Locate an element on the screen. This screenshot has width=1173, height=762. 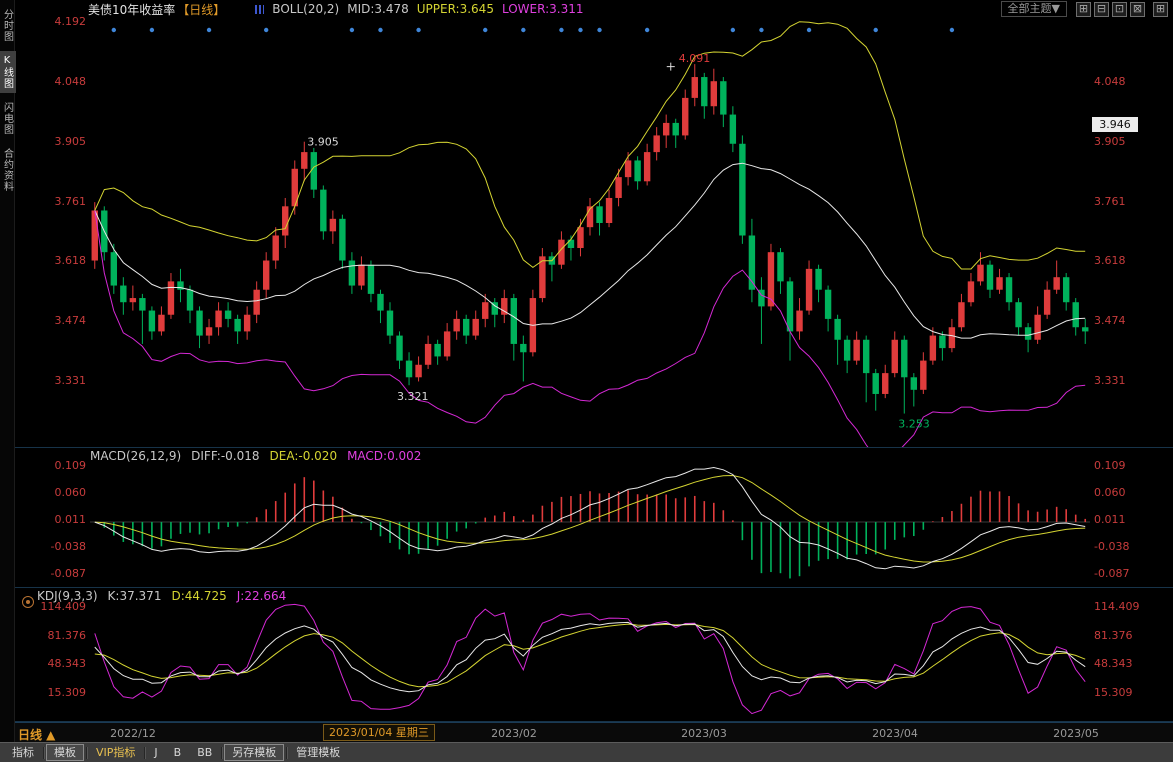
date-tick: 2023/05 is located at coordinates (1076, 733).